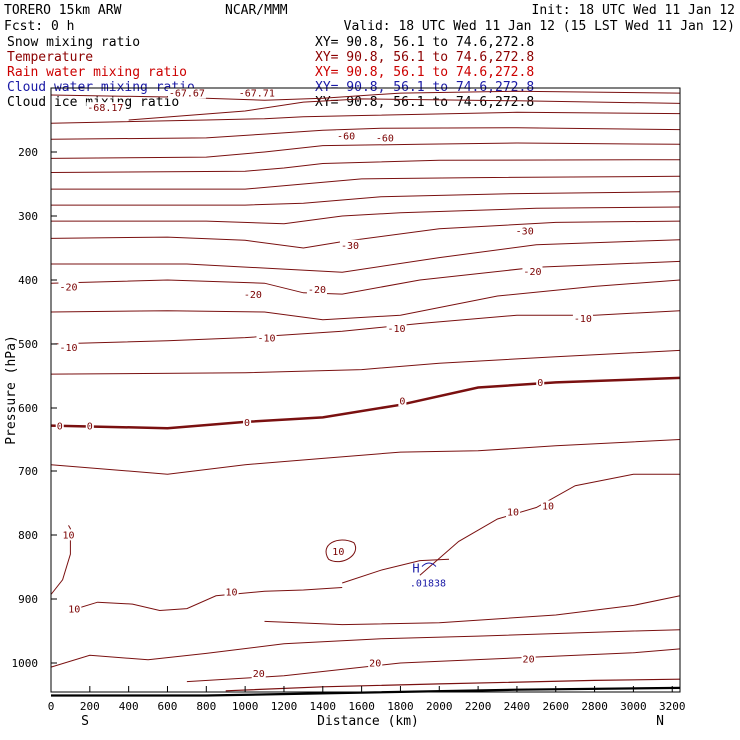 The image size is (740, 740). What do you see at coordinates (90, 706) in the screenshot?
I see `x-tick-label: 200` at bounding box center [90, 706].